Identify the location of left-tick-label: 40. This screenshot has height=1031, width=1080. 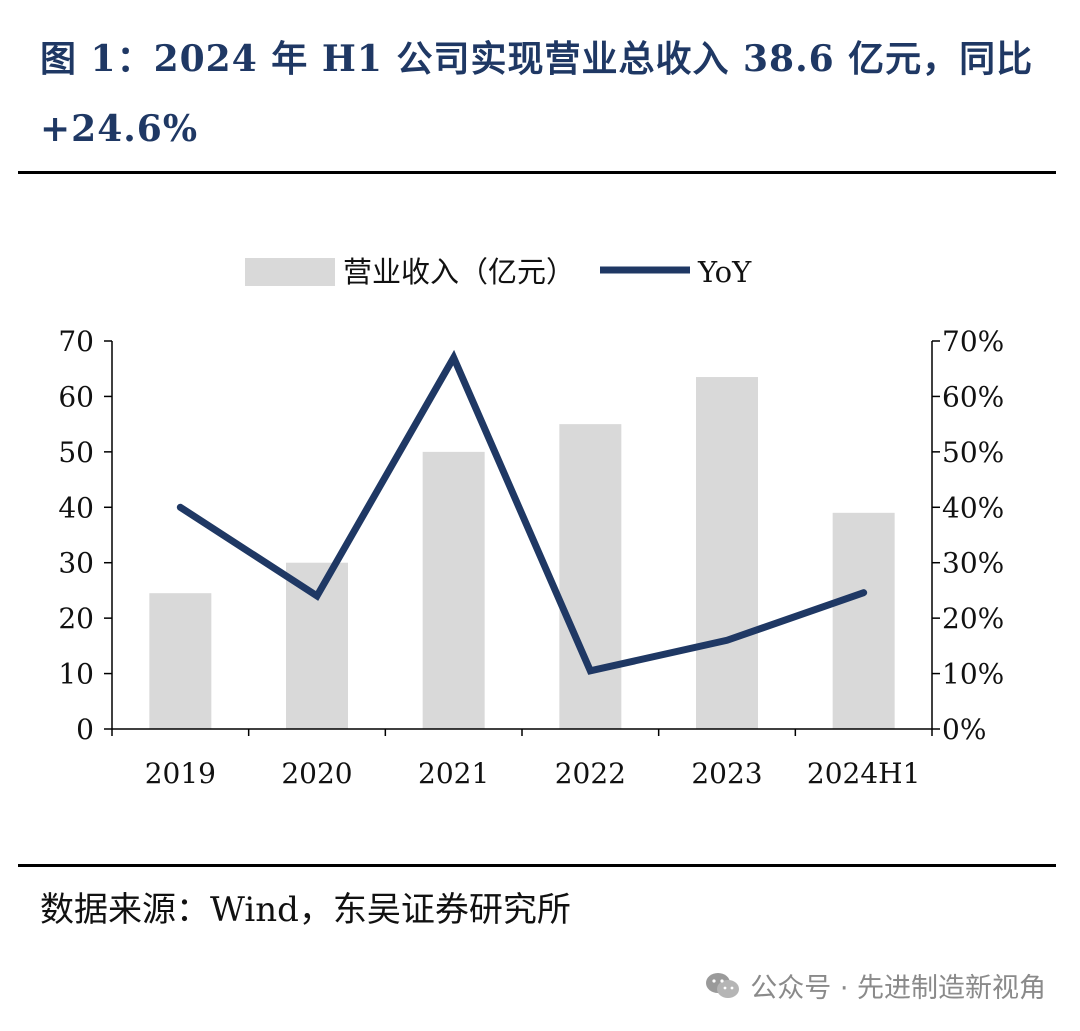
(76, 507).